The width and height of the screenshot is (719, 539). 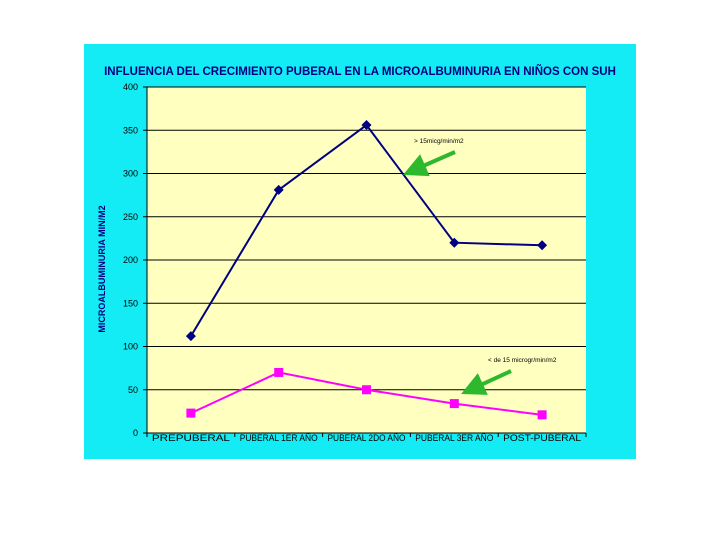 I want to click on y-tick-label: 0, so click(x=135, y=433).